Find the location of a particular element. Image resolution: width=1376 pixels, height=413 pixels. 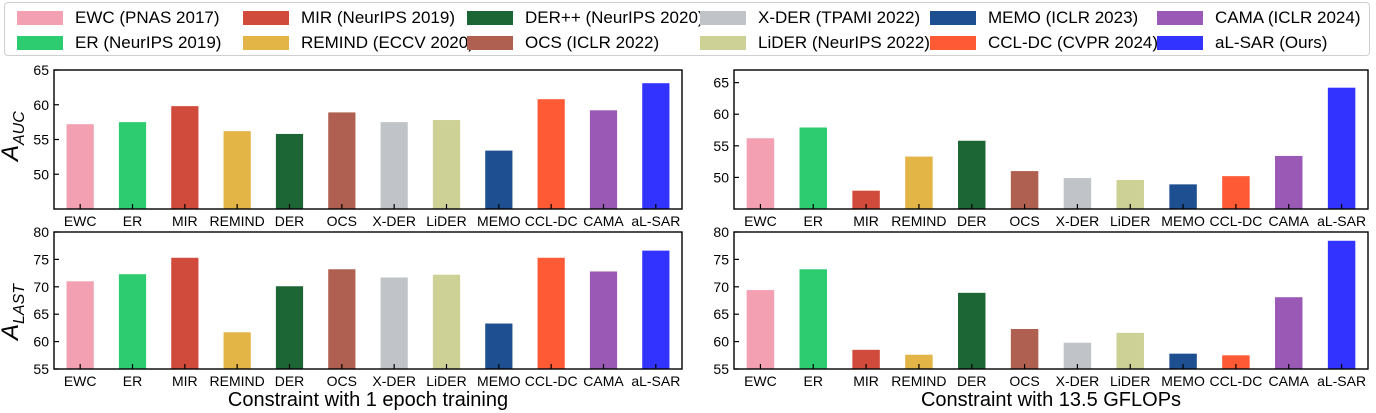

bar-ewc is located at coordinates (760, 173).